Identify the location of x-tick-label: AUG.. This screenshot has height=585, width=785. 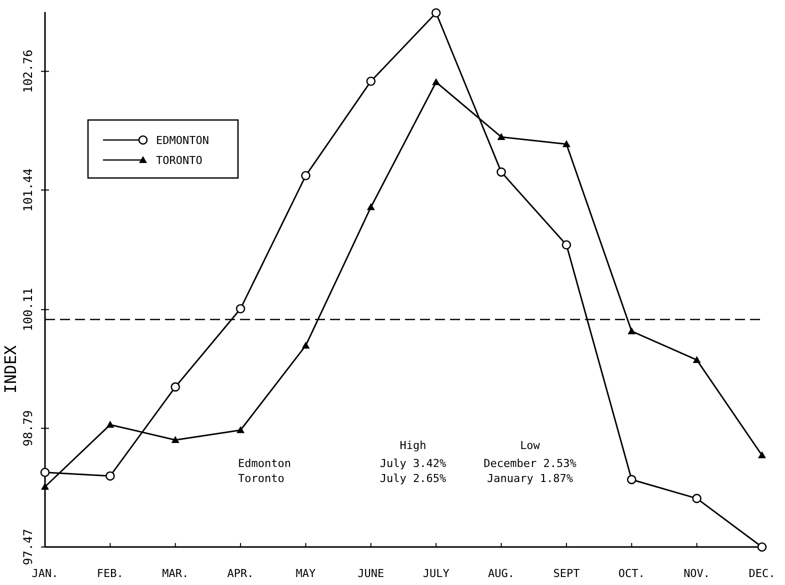
(501, 573).